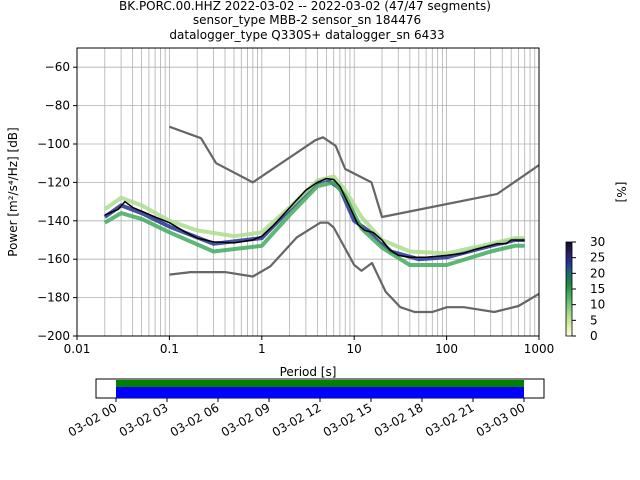  What do you see at coordinates (594, 320) in the screenshot?
I see `colorbar-tick-label: 5` at bounding box center [594, 320].